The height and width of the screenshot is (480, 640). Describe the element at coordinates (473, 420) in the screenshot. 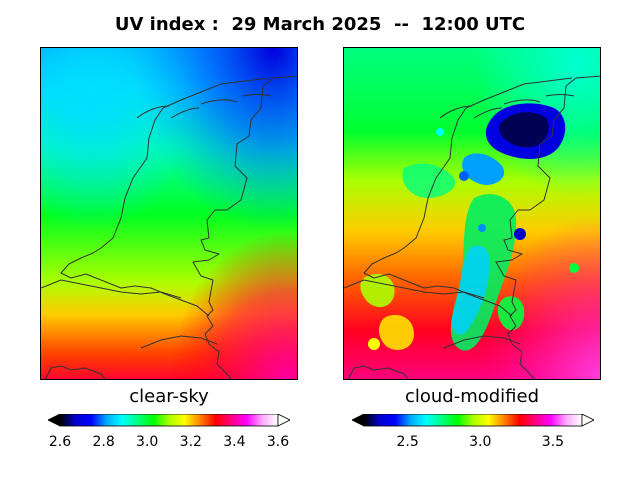

I see `cloud-modified-colorbar` at that location.